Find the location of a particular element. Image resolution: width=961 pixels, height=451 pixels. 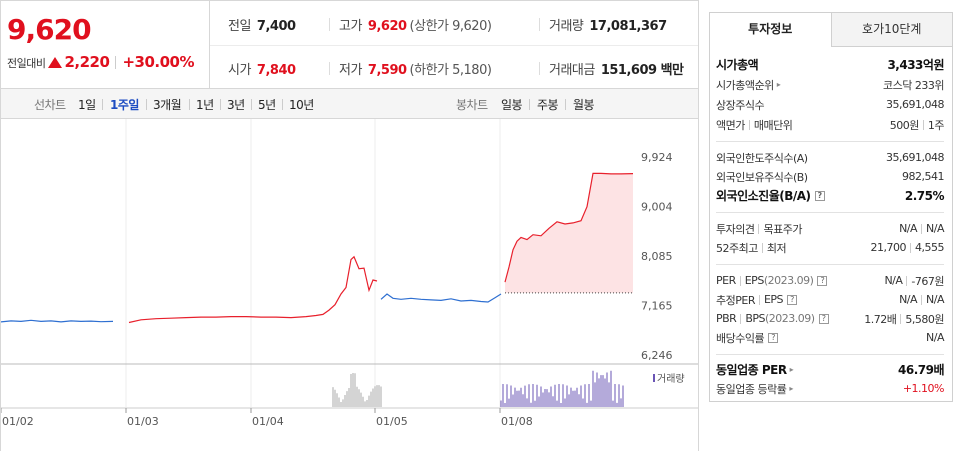

trade-value-value: 151,609 백만 is located at coordinates (642, 70).